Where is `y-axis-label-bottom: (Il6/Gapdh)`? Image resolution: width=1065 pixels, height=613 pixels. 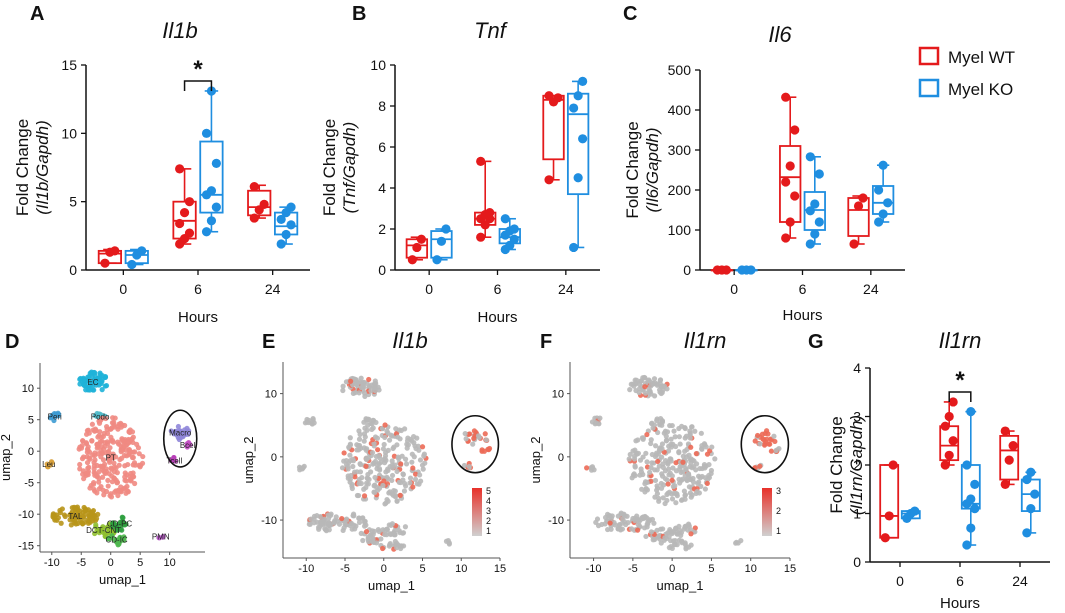 y-axis-label-bottom: (Il6/Gapdh) is located at coordinates (652, 169).